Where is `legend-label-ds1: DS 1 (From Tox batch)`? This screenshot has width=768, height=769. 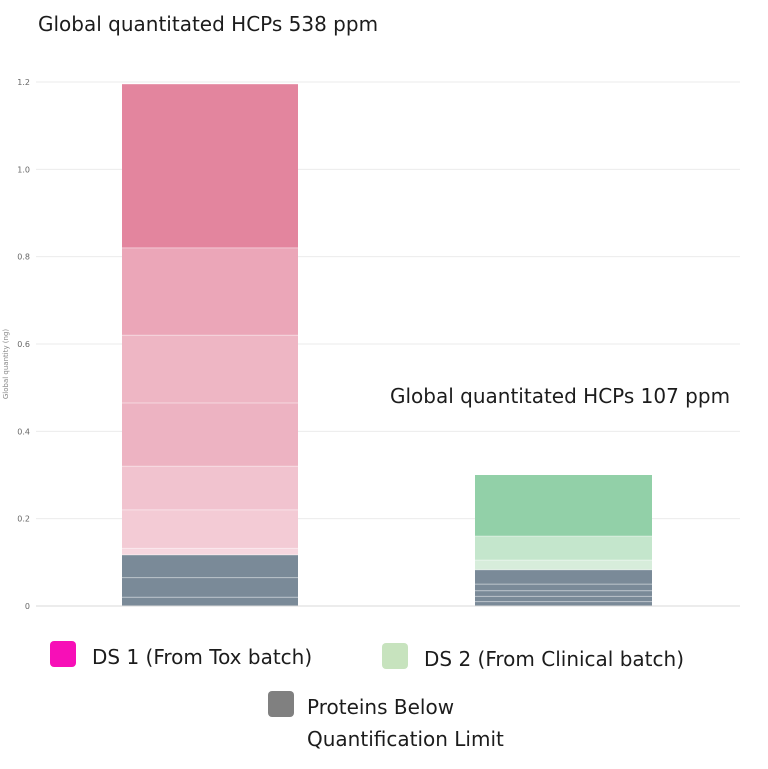
legend-label-ds1: DS 1 (From Tox batch) is located at coordinates (202, 657).